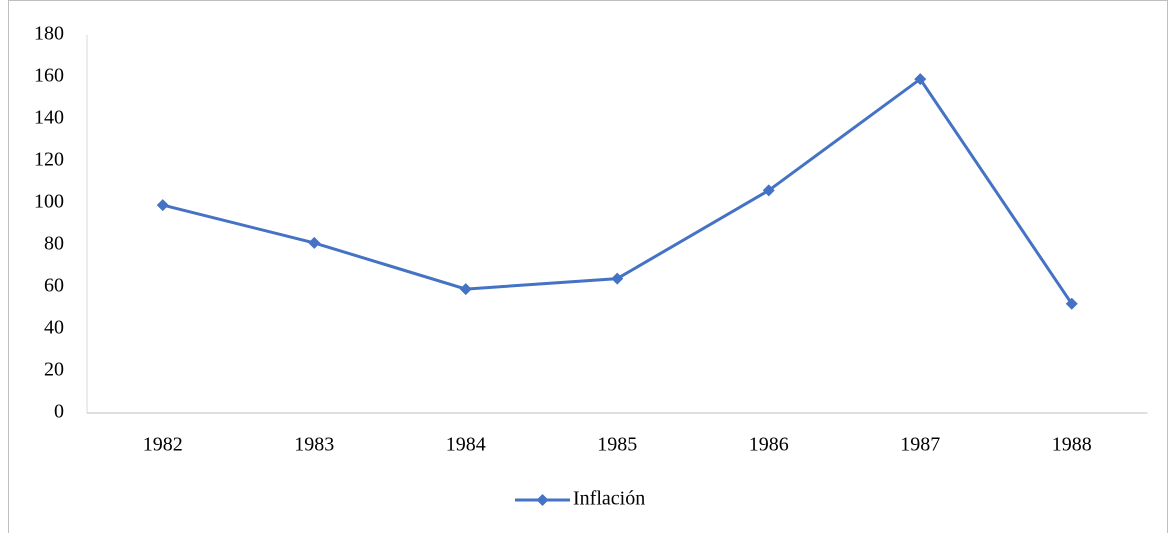 The width and height of the screenshot is (1169, 533). Describe the element at coordinates (49, 118) in the screenshot. I see `y-tick-label: 140` at that location.